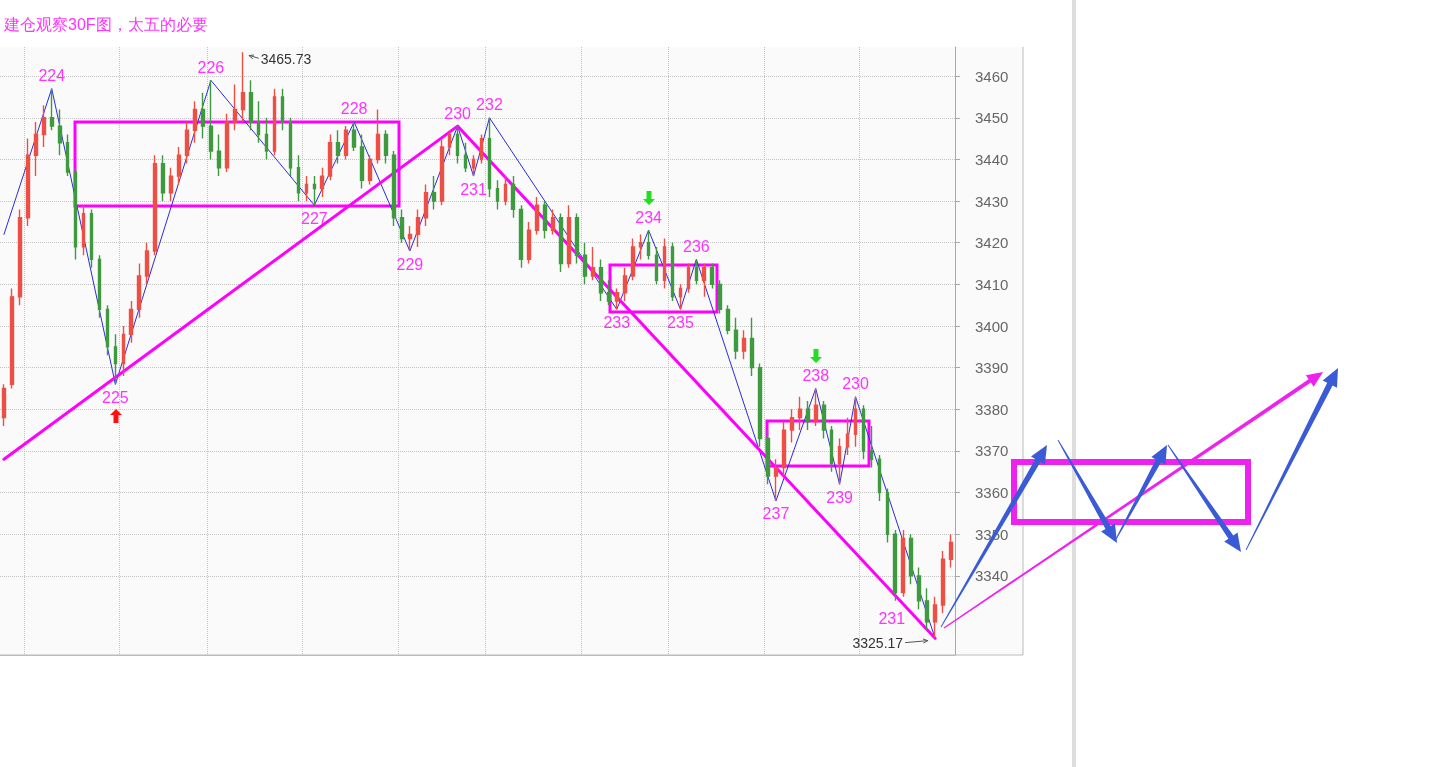 This screenshot has height=767, width=1445. What do you see at coordinates (992, 118) in the screenshot?
I see `y-tick-label: 3450` at bounding box center [992, 118].